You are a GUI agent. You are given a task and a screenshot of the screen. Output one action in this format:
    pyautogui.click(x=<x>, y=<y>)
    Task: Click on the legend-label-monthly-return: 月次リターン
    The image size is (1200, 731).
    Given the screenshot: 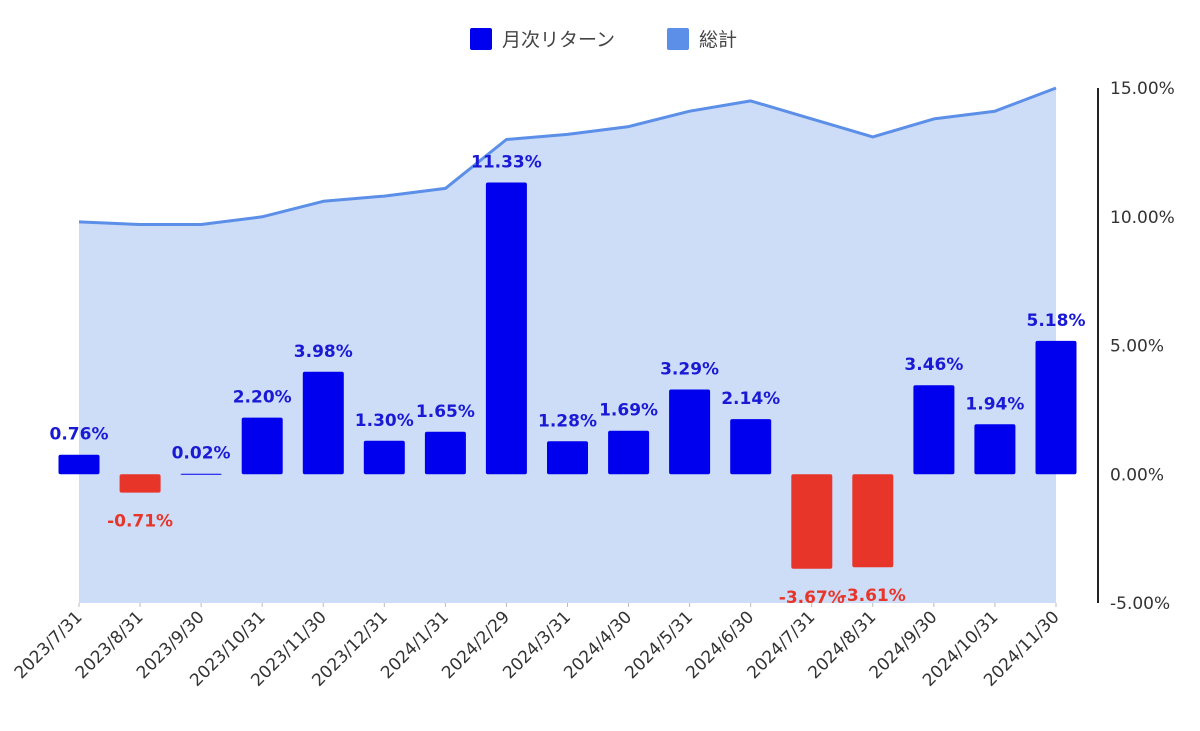 What is the action you would take?
    pyautogui.click(x=558, y=40)
    